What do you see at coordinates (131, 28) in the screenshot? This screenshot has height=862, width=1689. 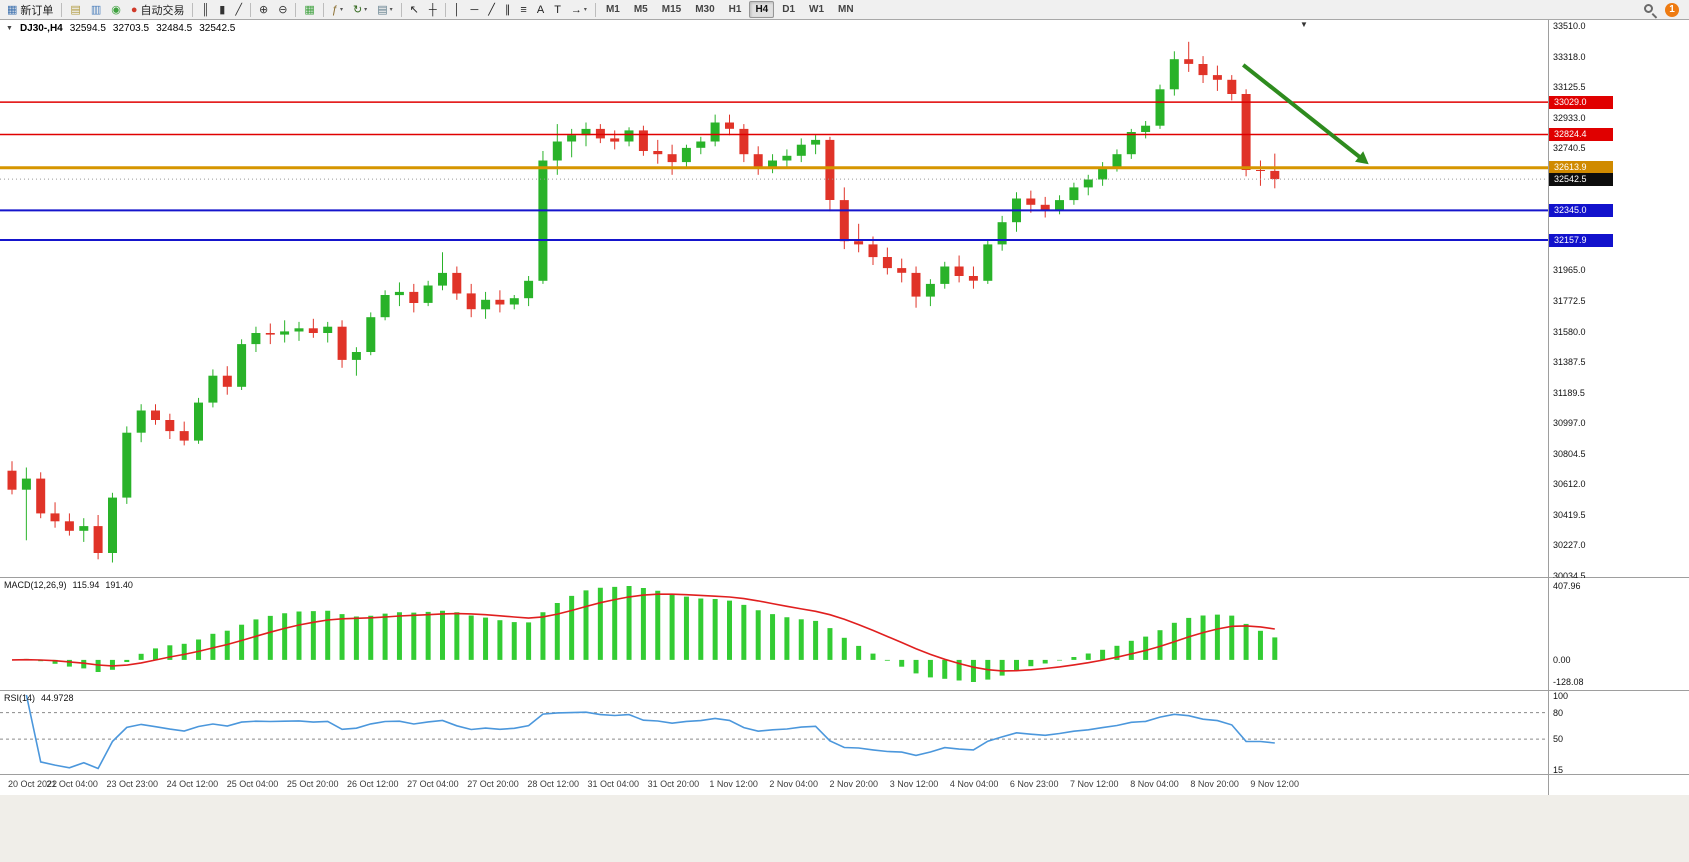 I see `high-value: 32703.5` at bounding box center [131, 28].